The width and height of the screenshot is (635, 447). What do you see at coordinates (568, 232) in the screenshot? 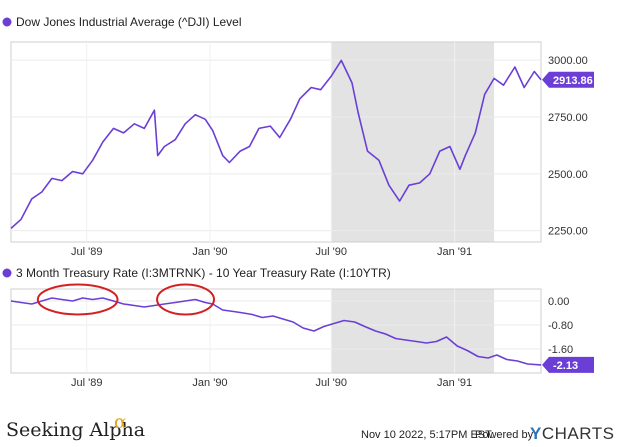
I see `top-y-tick-label: 2250.00` at bounding box center [568, 232].